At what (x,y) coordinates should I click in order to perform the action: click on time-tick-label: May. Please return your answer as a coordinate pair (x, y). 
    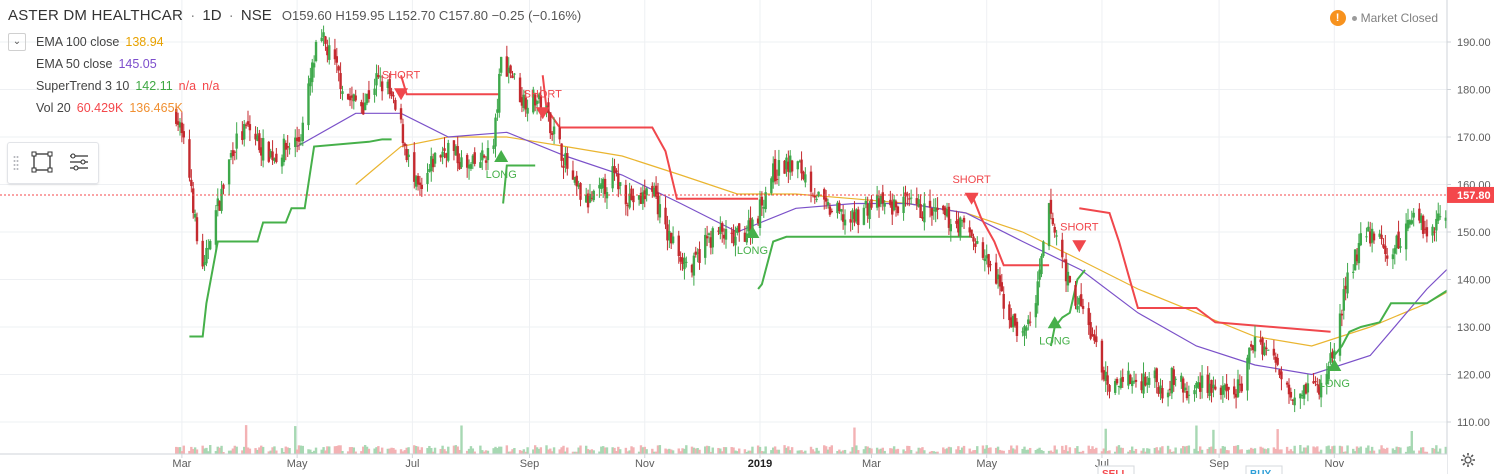
    Looking at the image, I should click on (986, 464).